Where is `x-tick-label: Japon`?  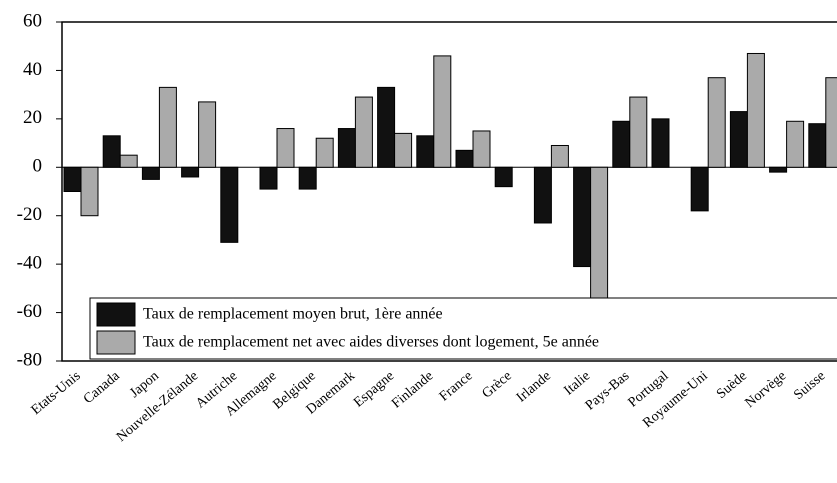 x-tick-label: Japon is located at coordinates (144, 385).